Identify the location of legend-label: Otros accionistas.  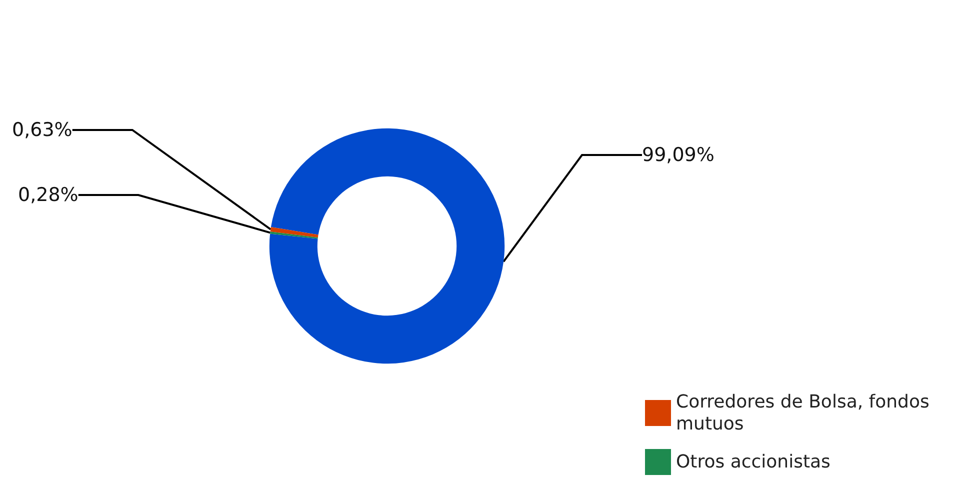
(753, 462).